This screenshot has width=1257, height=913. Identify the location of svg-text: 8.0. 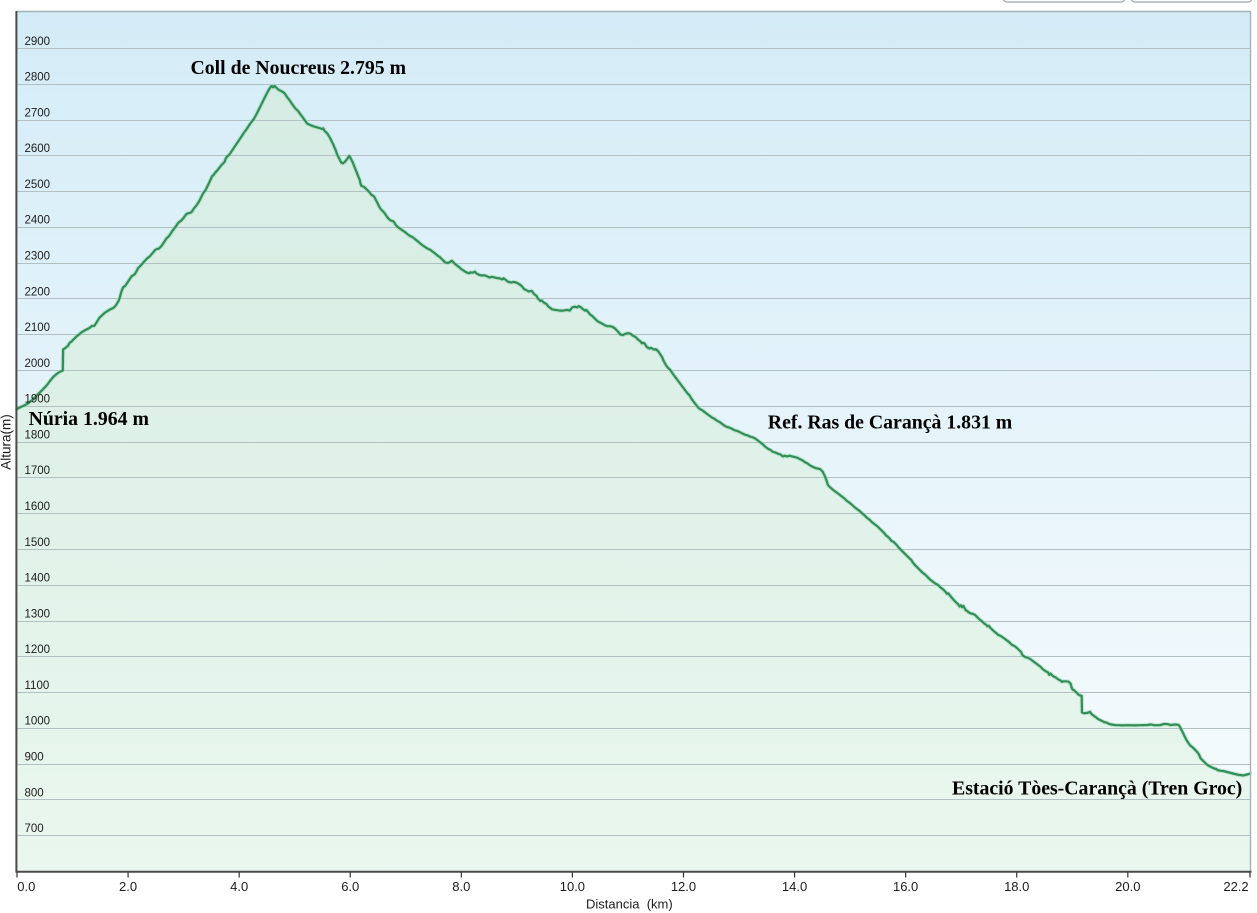
(461, 886).